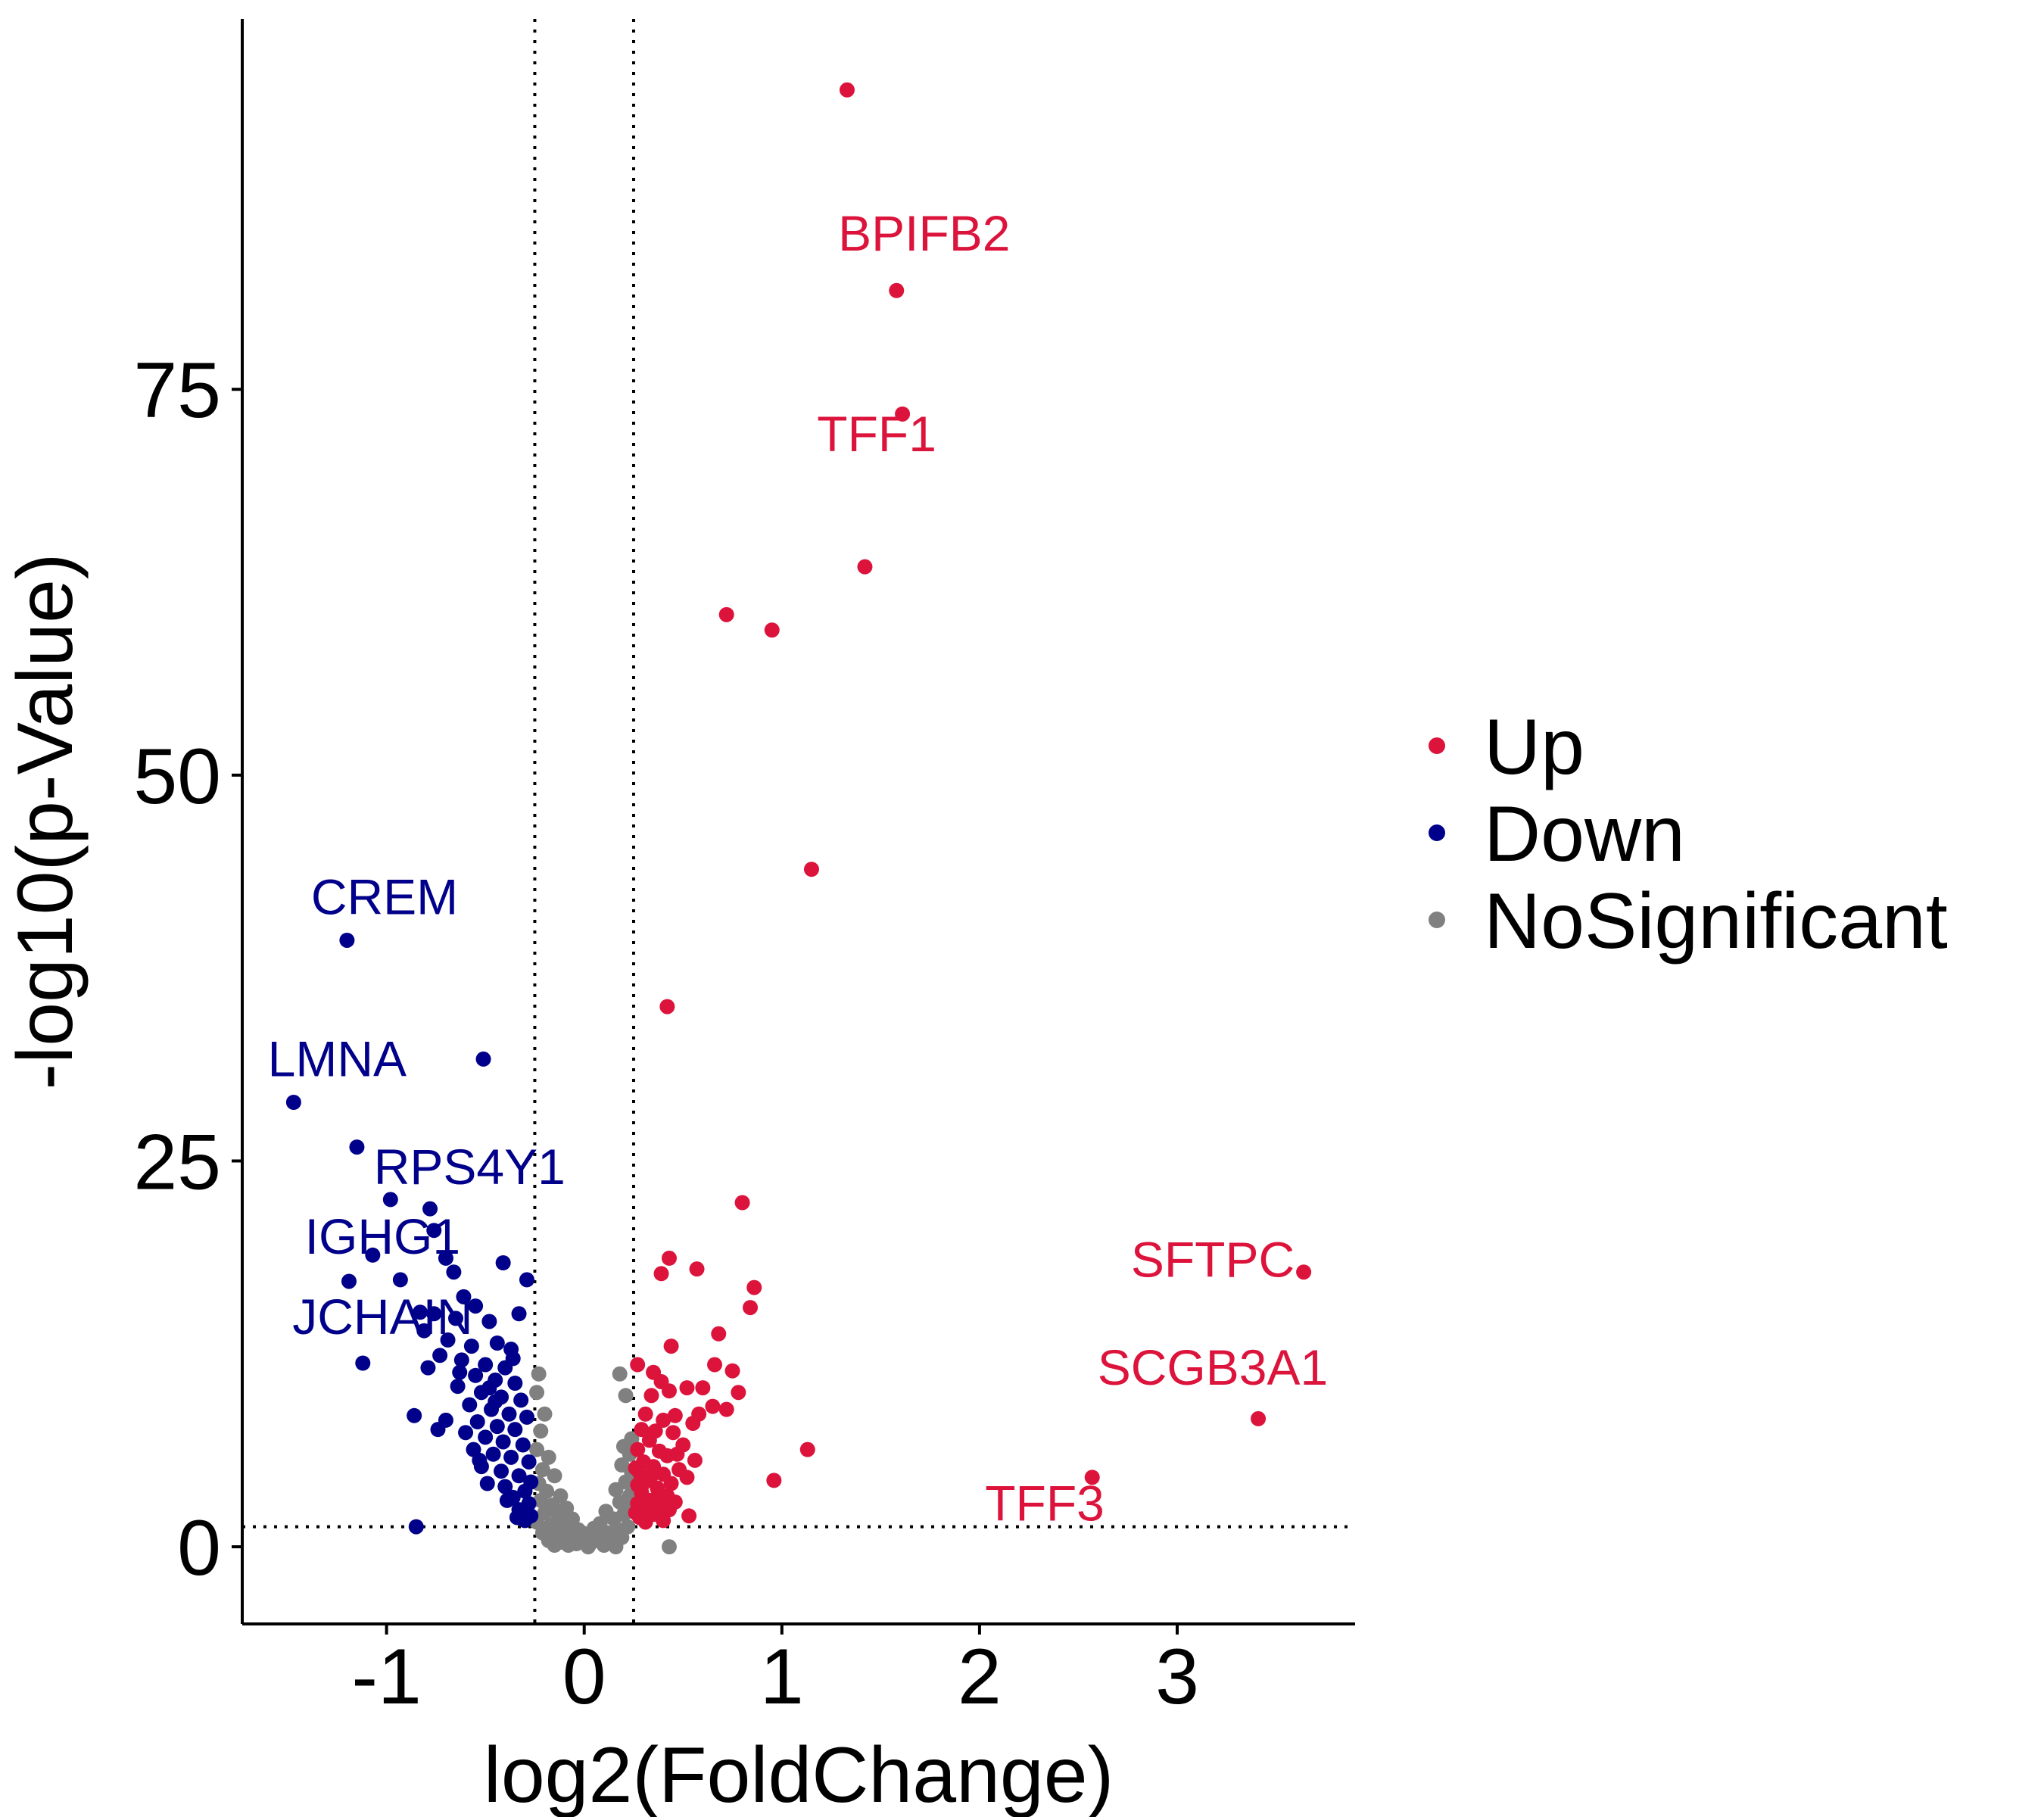 The width and height of the screenshot is (2044, 1817). Describe the element at coordinates (470, 1167) in the screenshot. I see `gene-label: RPS4Y1` at that location.